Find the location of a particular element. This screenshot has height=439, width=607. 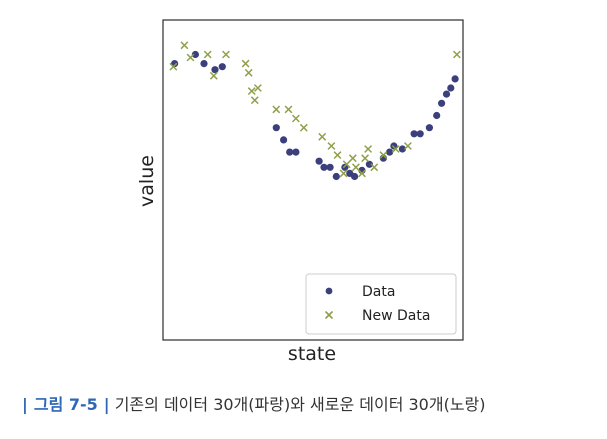

caption-figure-number: 그림 7-5 is located at coordinates (65, 404).